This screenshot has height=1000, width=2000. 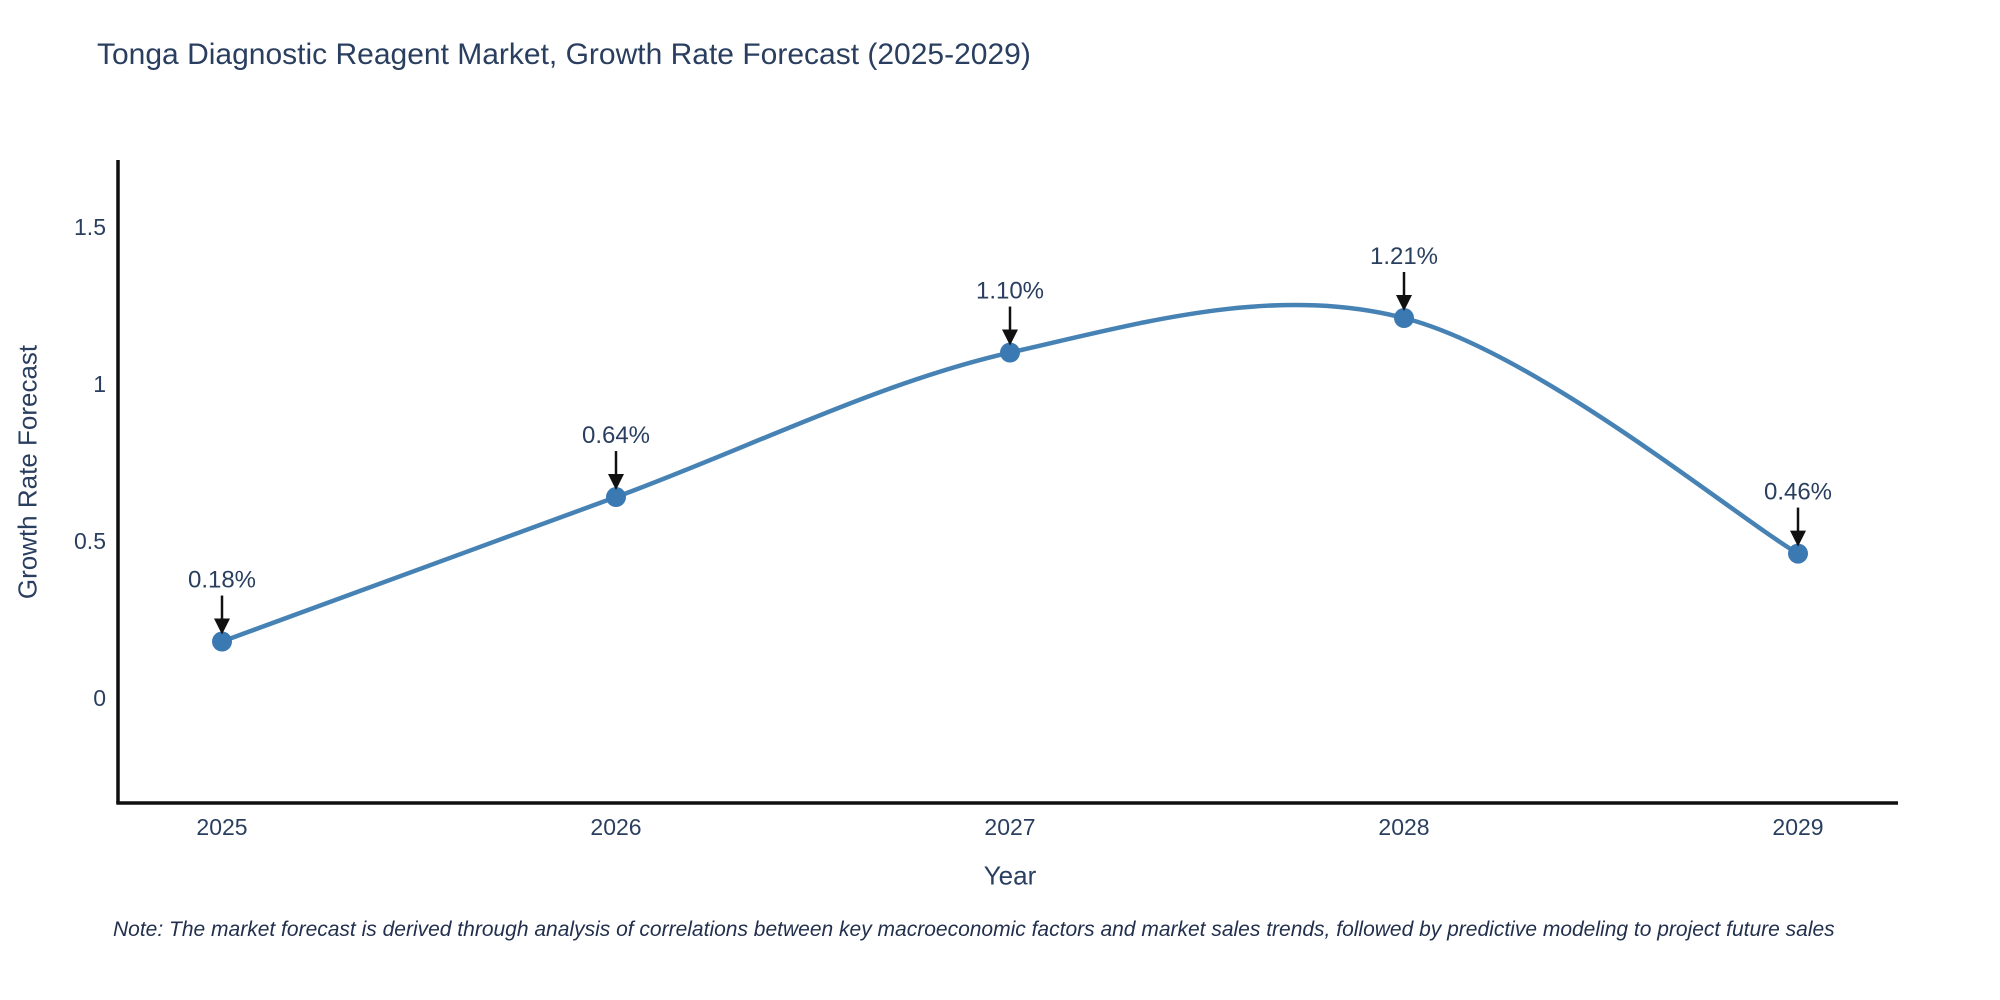 What do you see at coordinates (615, 827) in the screenshot?
I see `x-tick-label: 2026` at bounding box center [615, 827].